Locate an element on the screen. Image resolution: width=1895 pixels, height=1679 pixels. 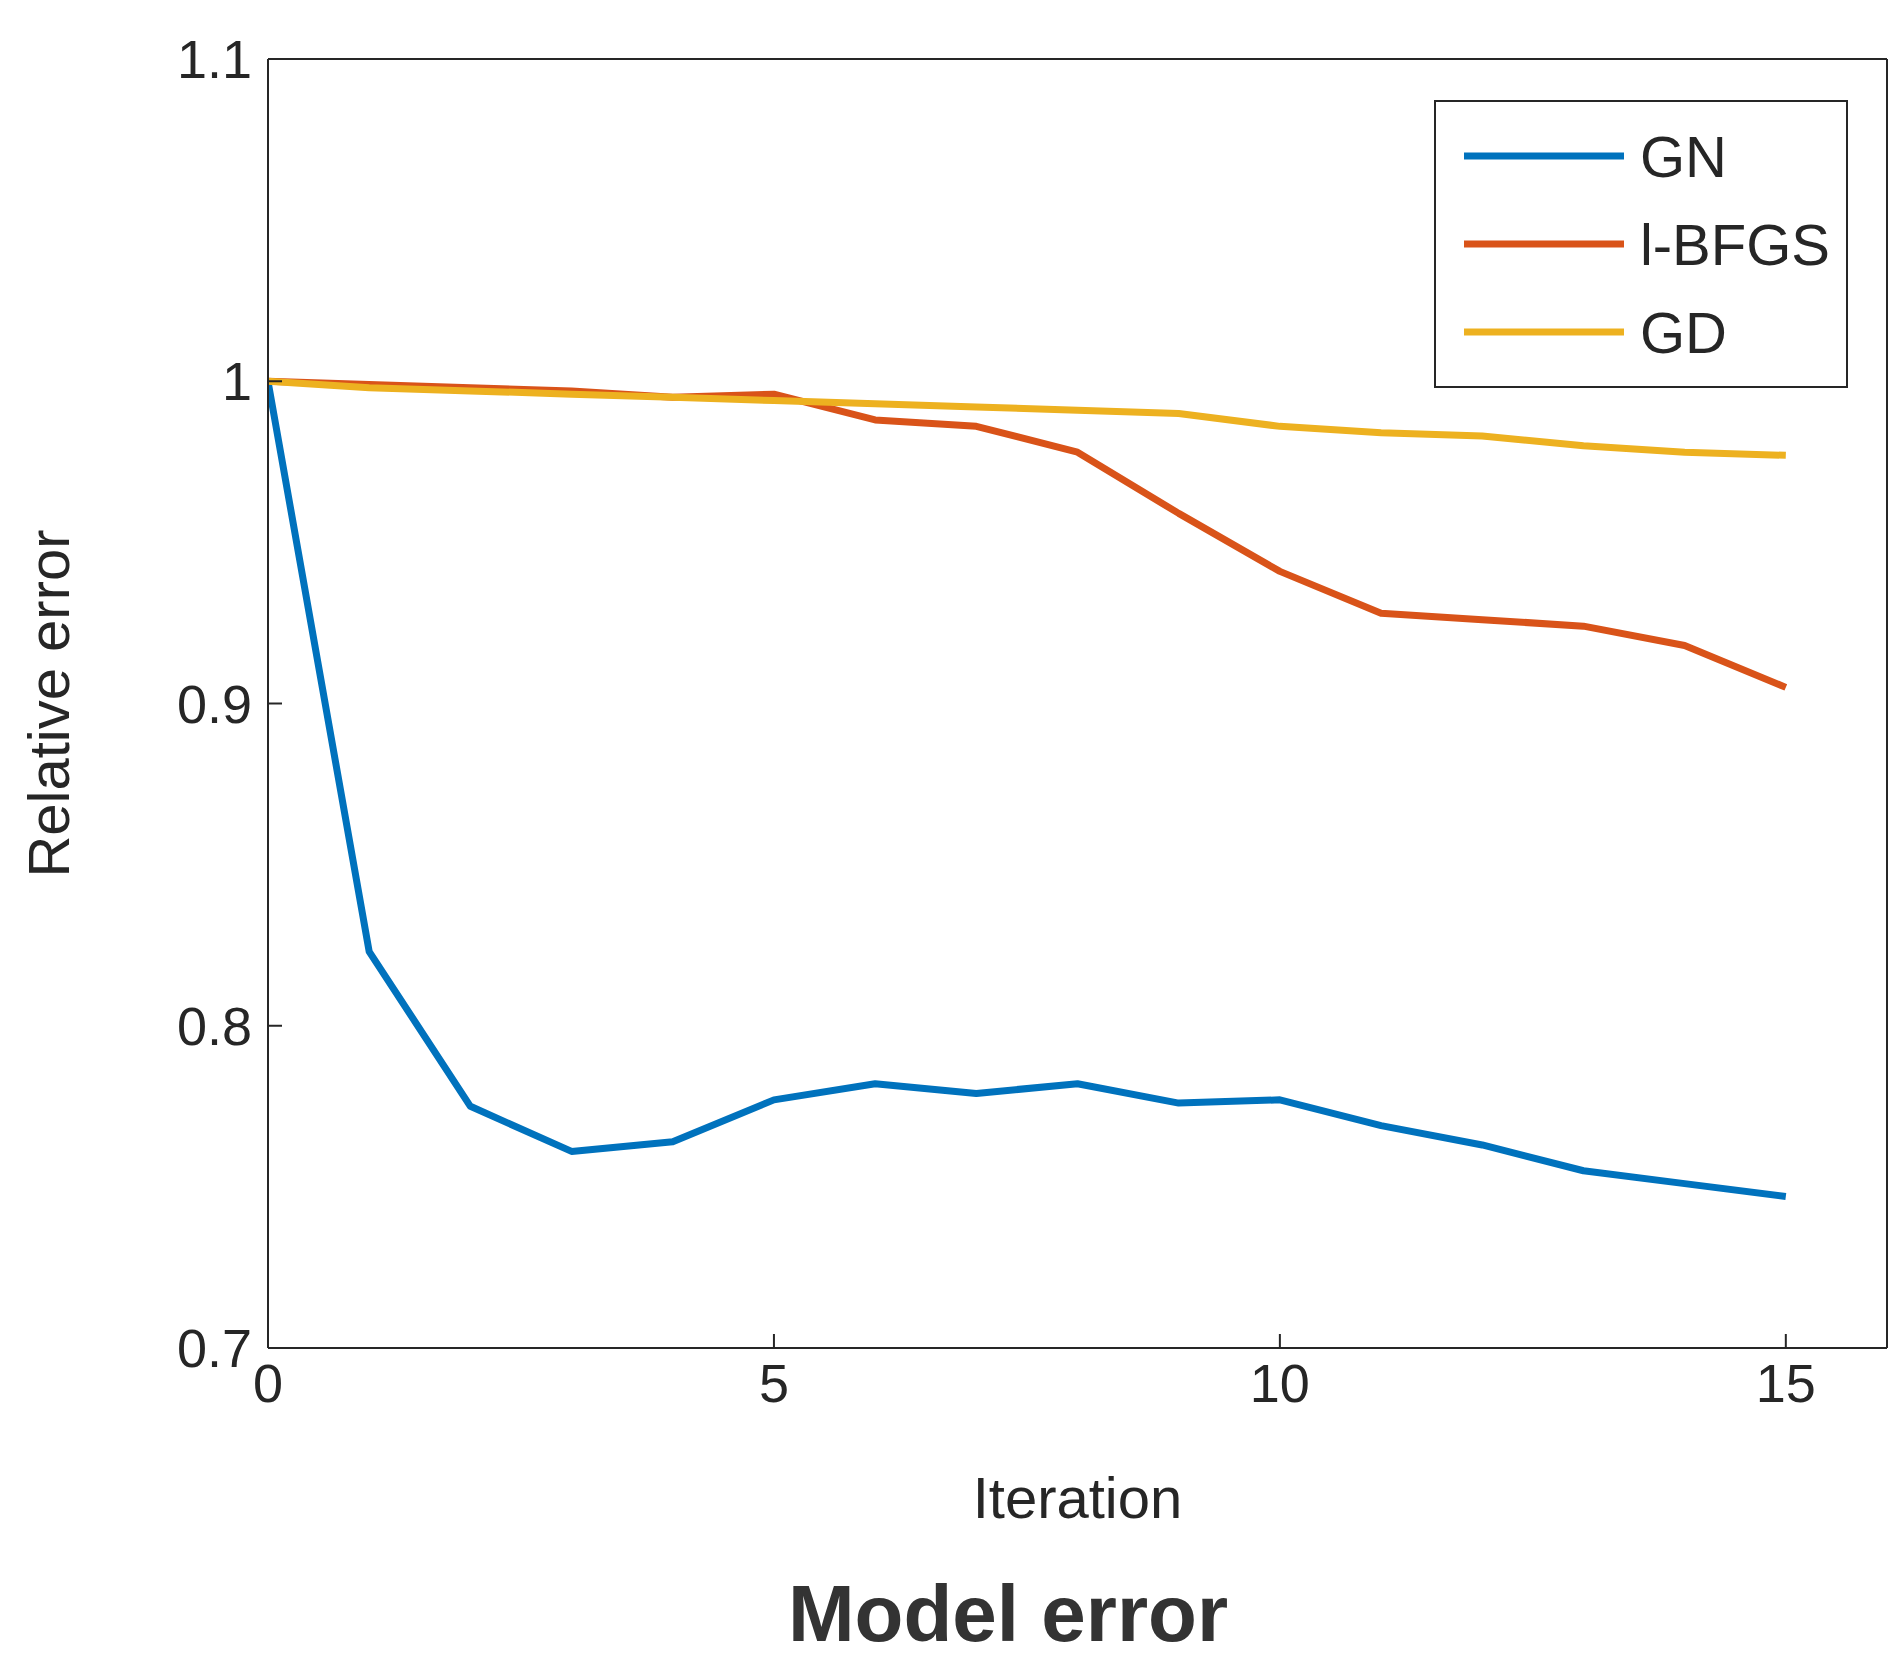
x-tick-label: 5 is located at coordinates (773, 1383).